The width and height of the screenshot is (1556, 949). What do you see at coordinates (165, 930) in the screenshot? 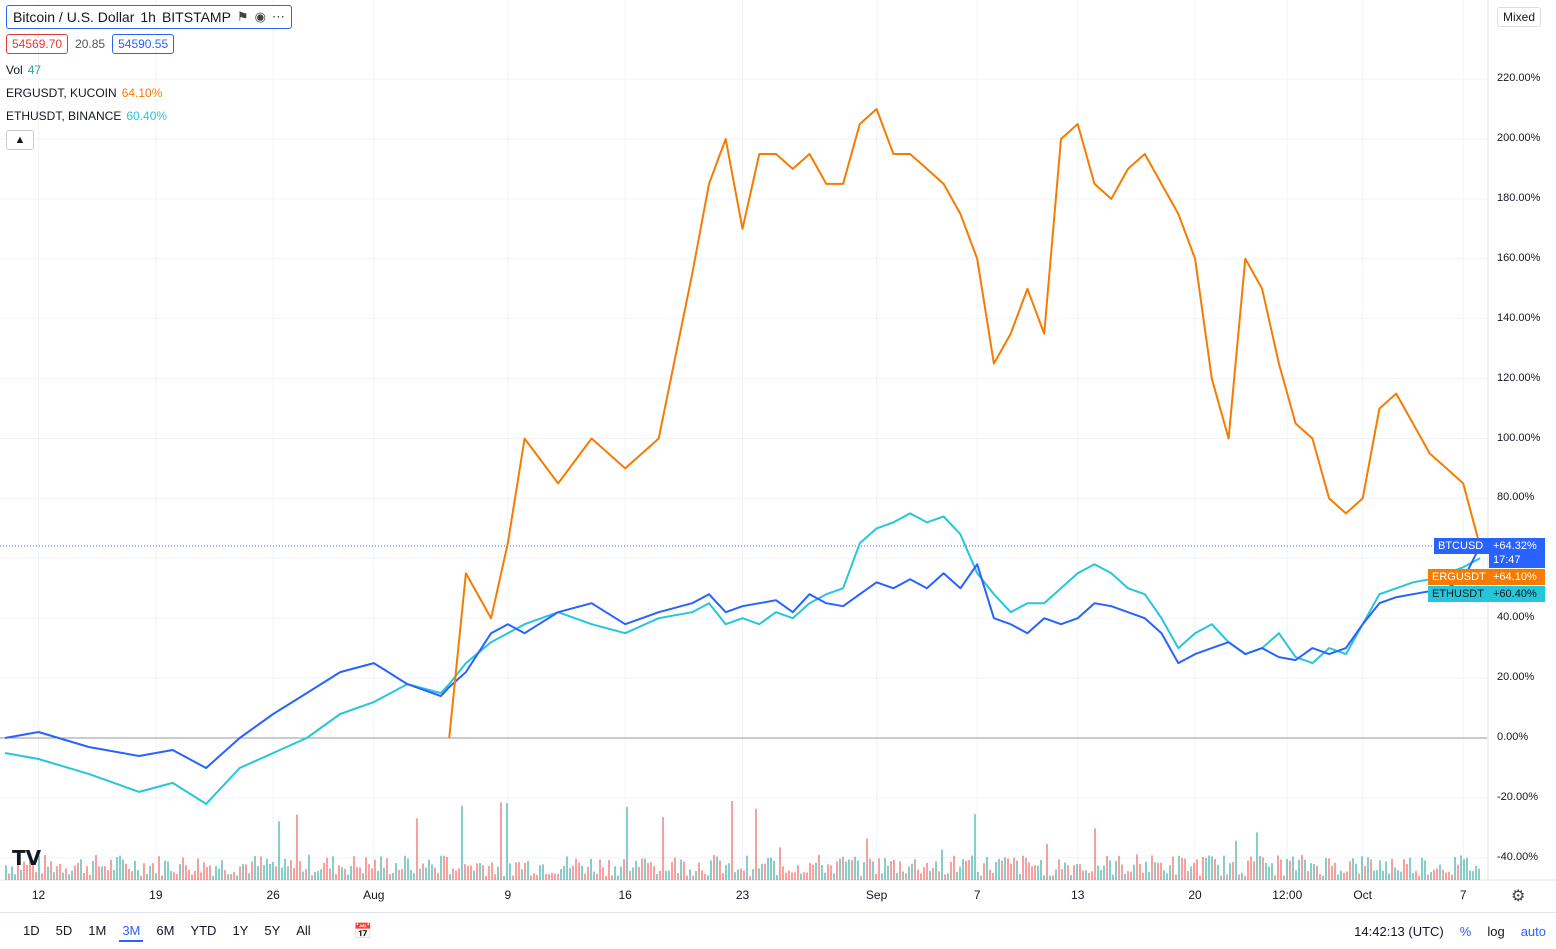
I see `range-button-6m: 6M` at bounding box center [165, 930].